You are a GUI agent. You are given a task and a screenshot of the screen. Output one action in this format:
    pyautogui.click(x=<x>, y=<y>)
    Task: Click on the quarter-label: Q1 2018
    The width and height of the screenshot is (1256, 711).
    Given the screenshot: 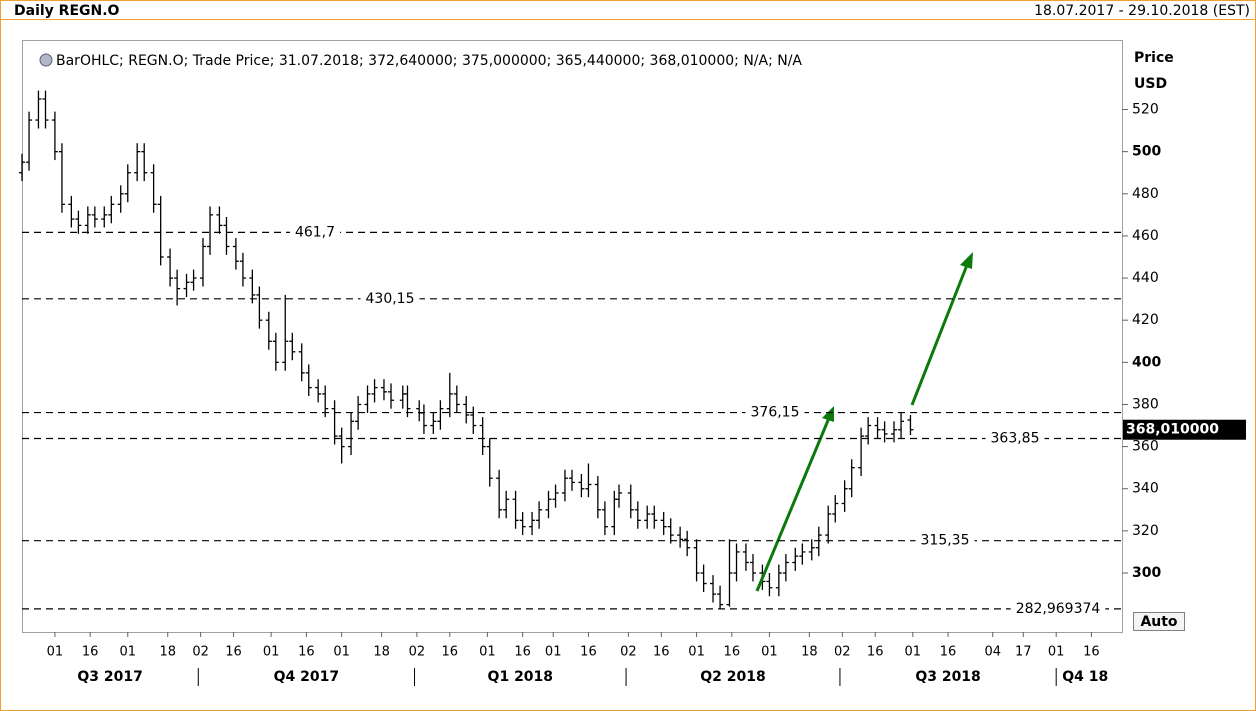 What is the action you would take?
    pyautogui.click(x=520, y=677)
    